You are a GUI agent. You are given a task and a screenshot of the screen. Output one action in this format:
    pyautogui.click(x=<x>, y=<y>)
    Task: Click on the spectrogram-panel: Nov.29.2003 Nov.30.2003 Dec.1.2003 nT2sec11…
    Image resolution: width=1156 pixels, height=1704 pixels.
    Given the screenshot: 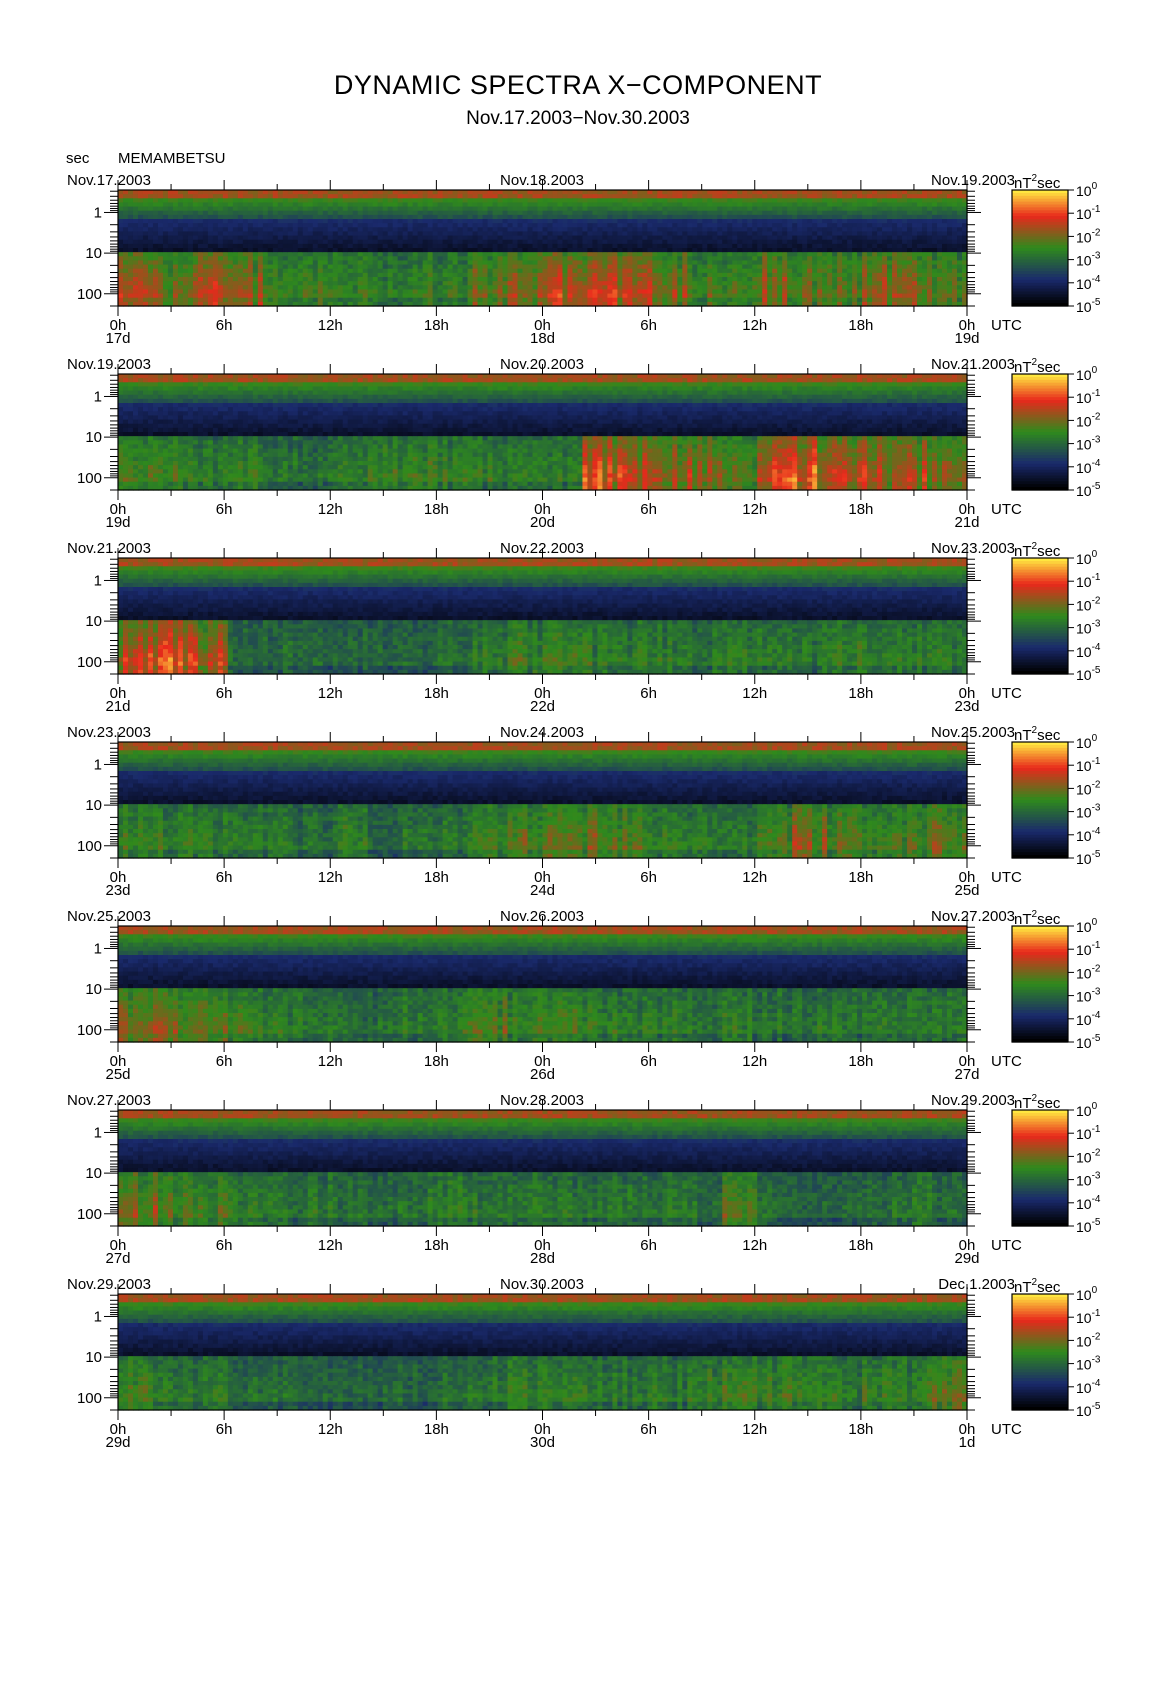 What is the action you would take?
    pyautogui.click(x=584, y=1363)
    